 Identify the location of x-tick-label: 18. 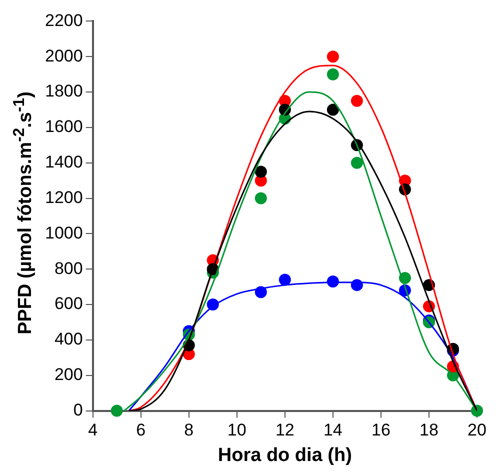
(429, 430).